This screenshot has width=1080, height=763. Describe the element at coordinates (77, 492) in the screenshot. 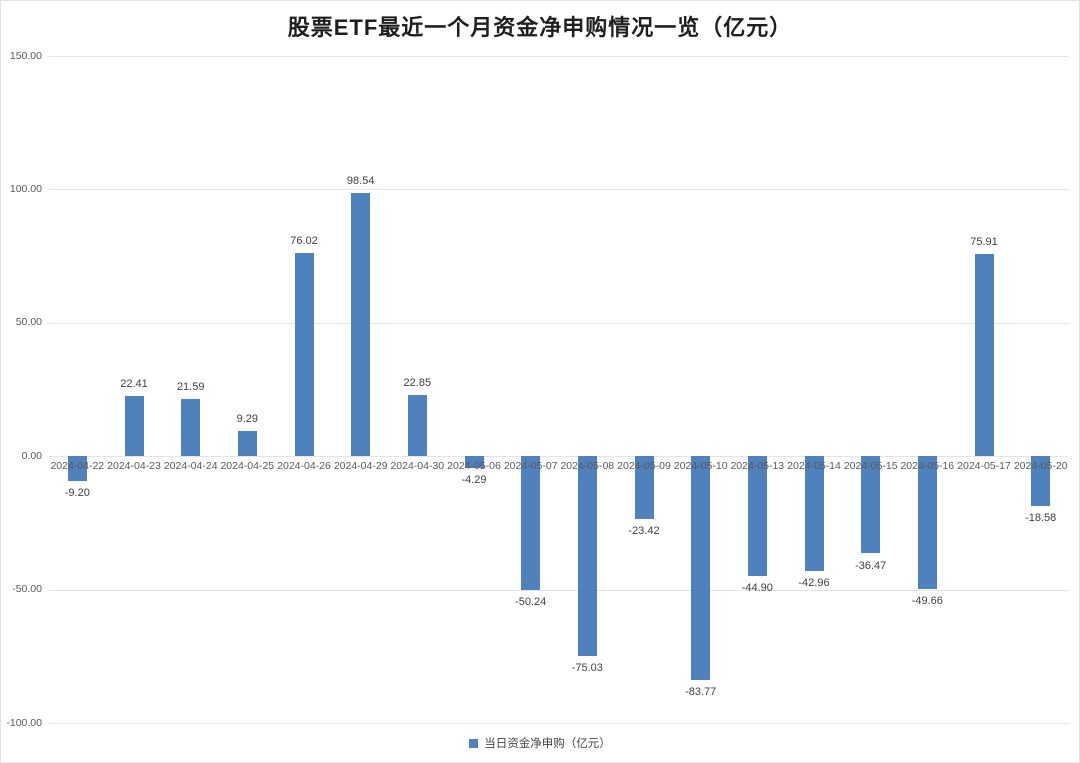

I see `bar-value-label: -9.20` at that location.